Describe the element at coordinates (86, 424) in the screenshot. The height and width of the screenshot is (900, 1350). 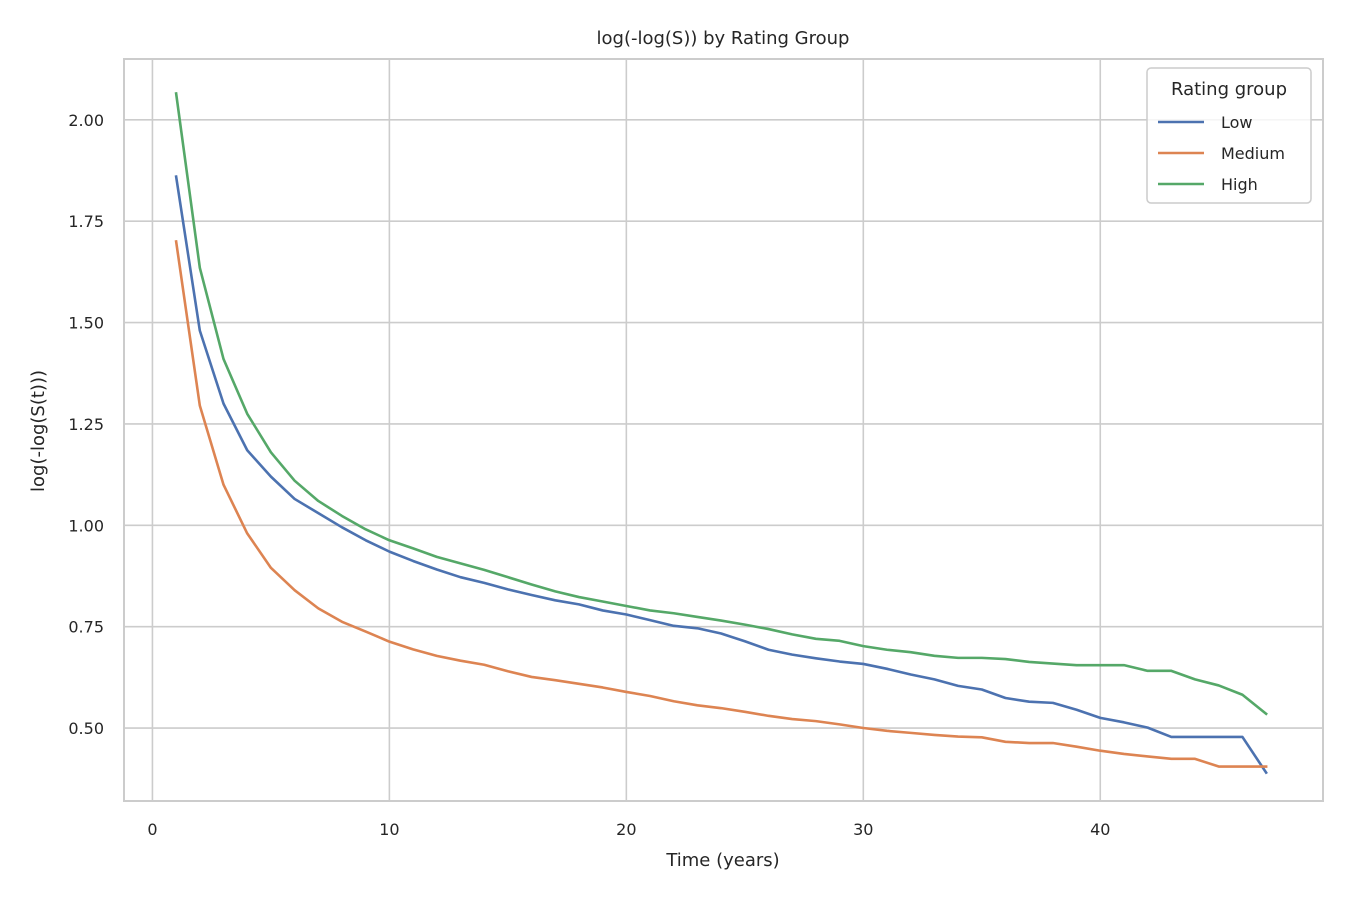
I see `y-tick-label: 1.25` at that location.